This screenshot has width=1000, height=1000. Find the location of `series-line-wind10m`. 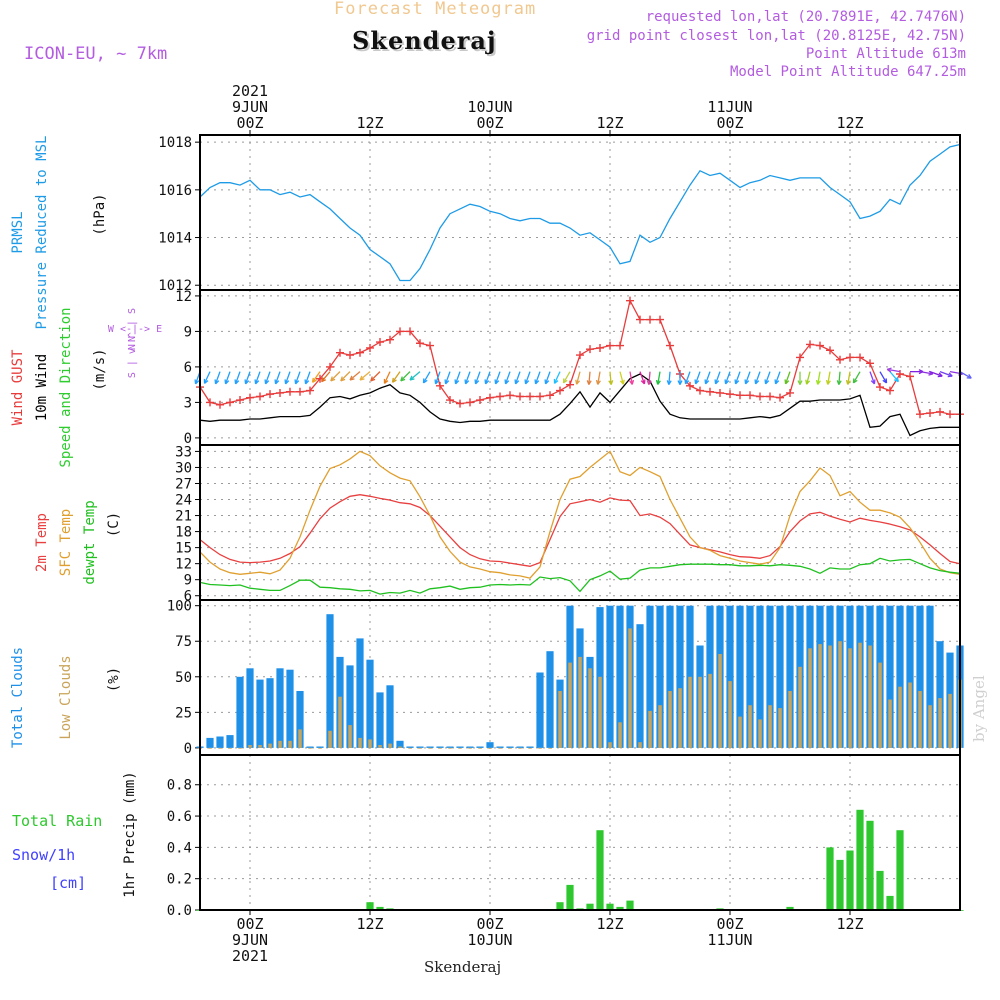

series-line-wind10m is located at coordinates (579, 405).